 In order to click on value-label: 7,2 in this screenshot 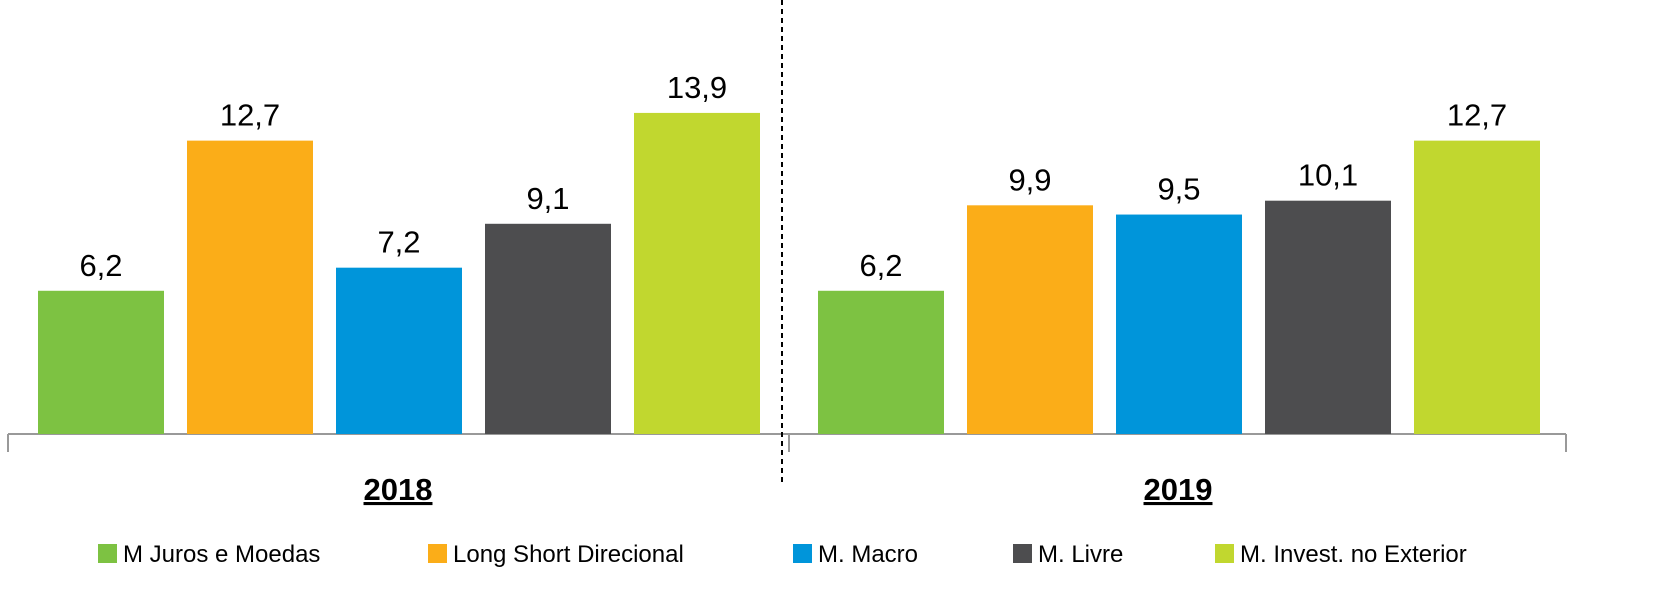, I will do `click(398, 242)`.